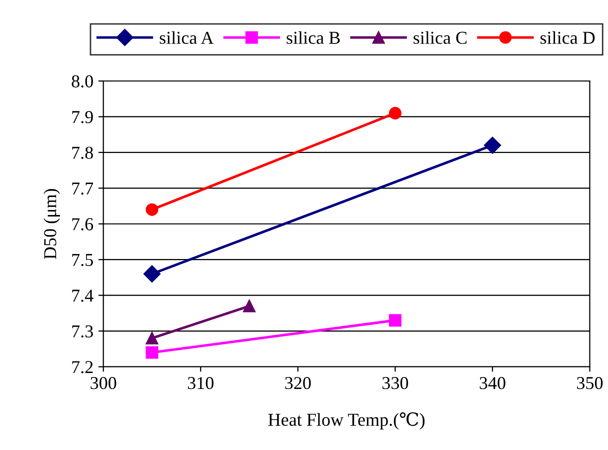 This screenshot has width=608, height=450. Describe the element at coordinates (83, 296) in the screenshot. I see `y-tick-label: 7.4` at that location.